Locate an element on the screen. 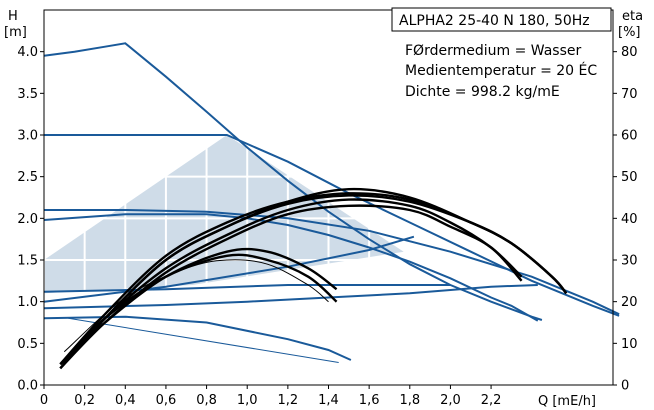 The image size is (654, 410). y-left-tick-label: 2.5 is located at coordinates (27, 177).